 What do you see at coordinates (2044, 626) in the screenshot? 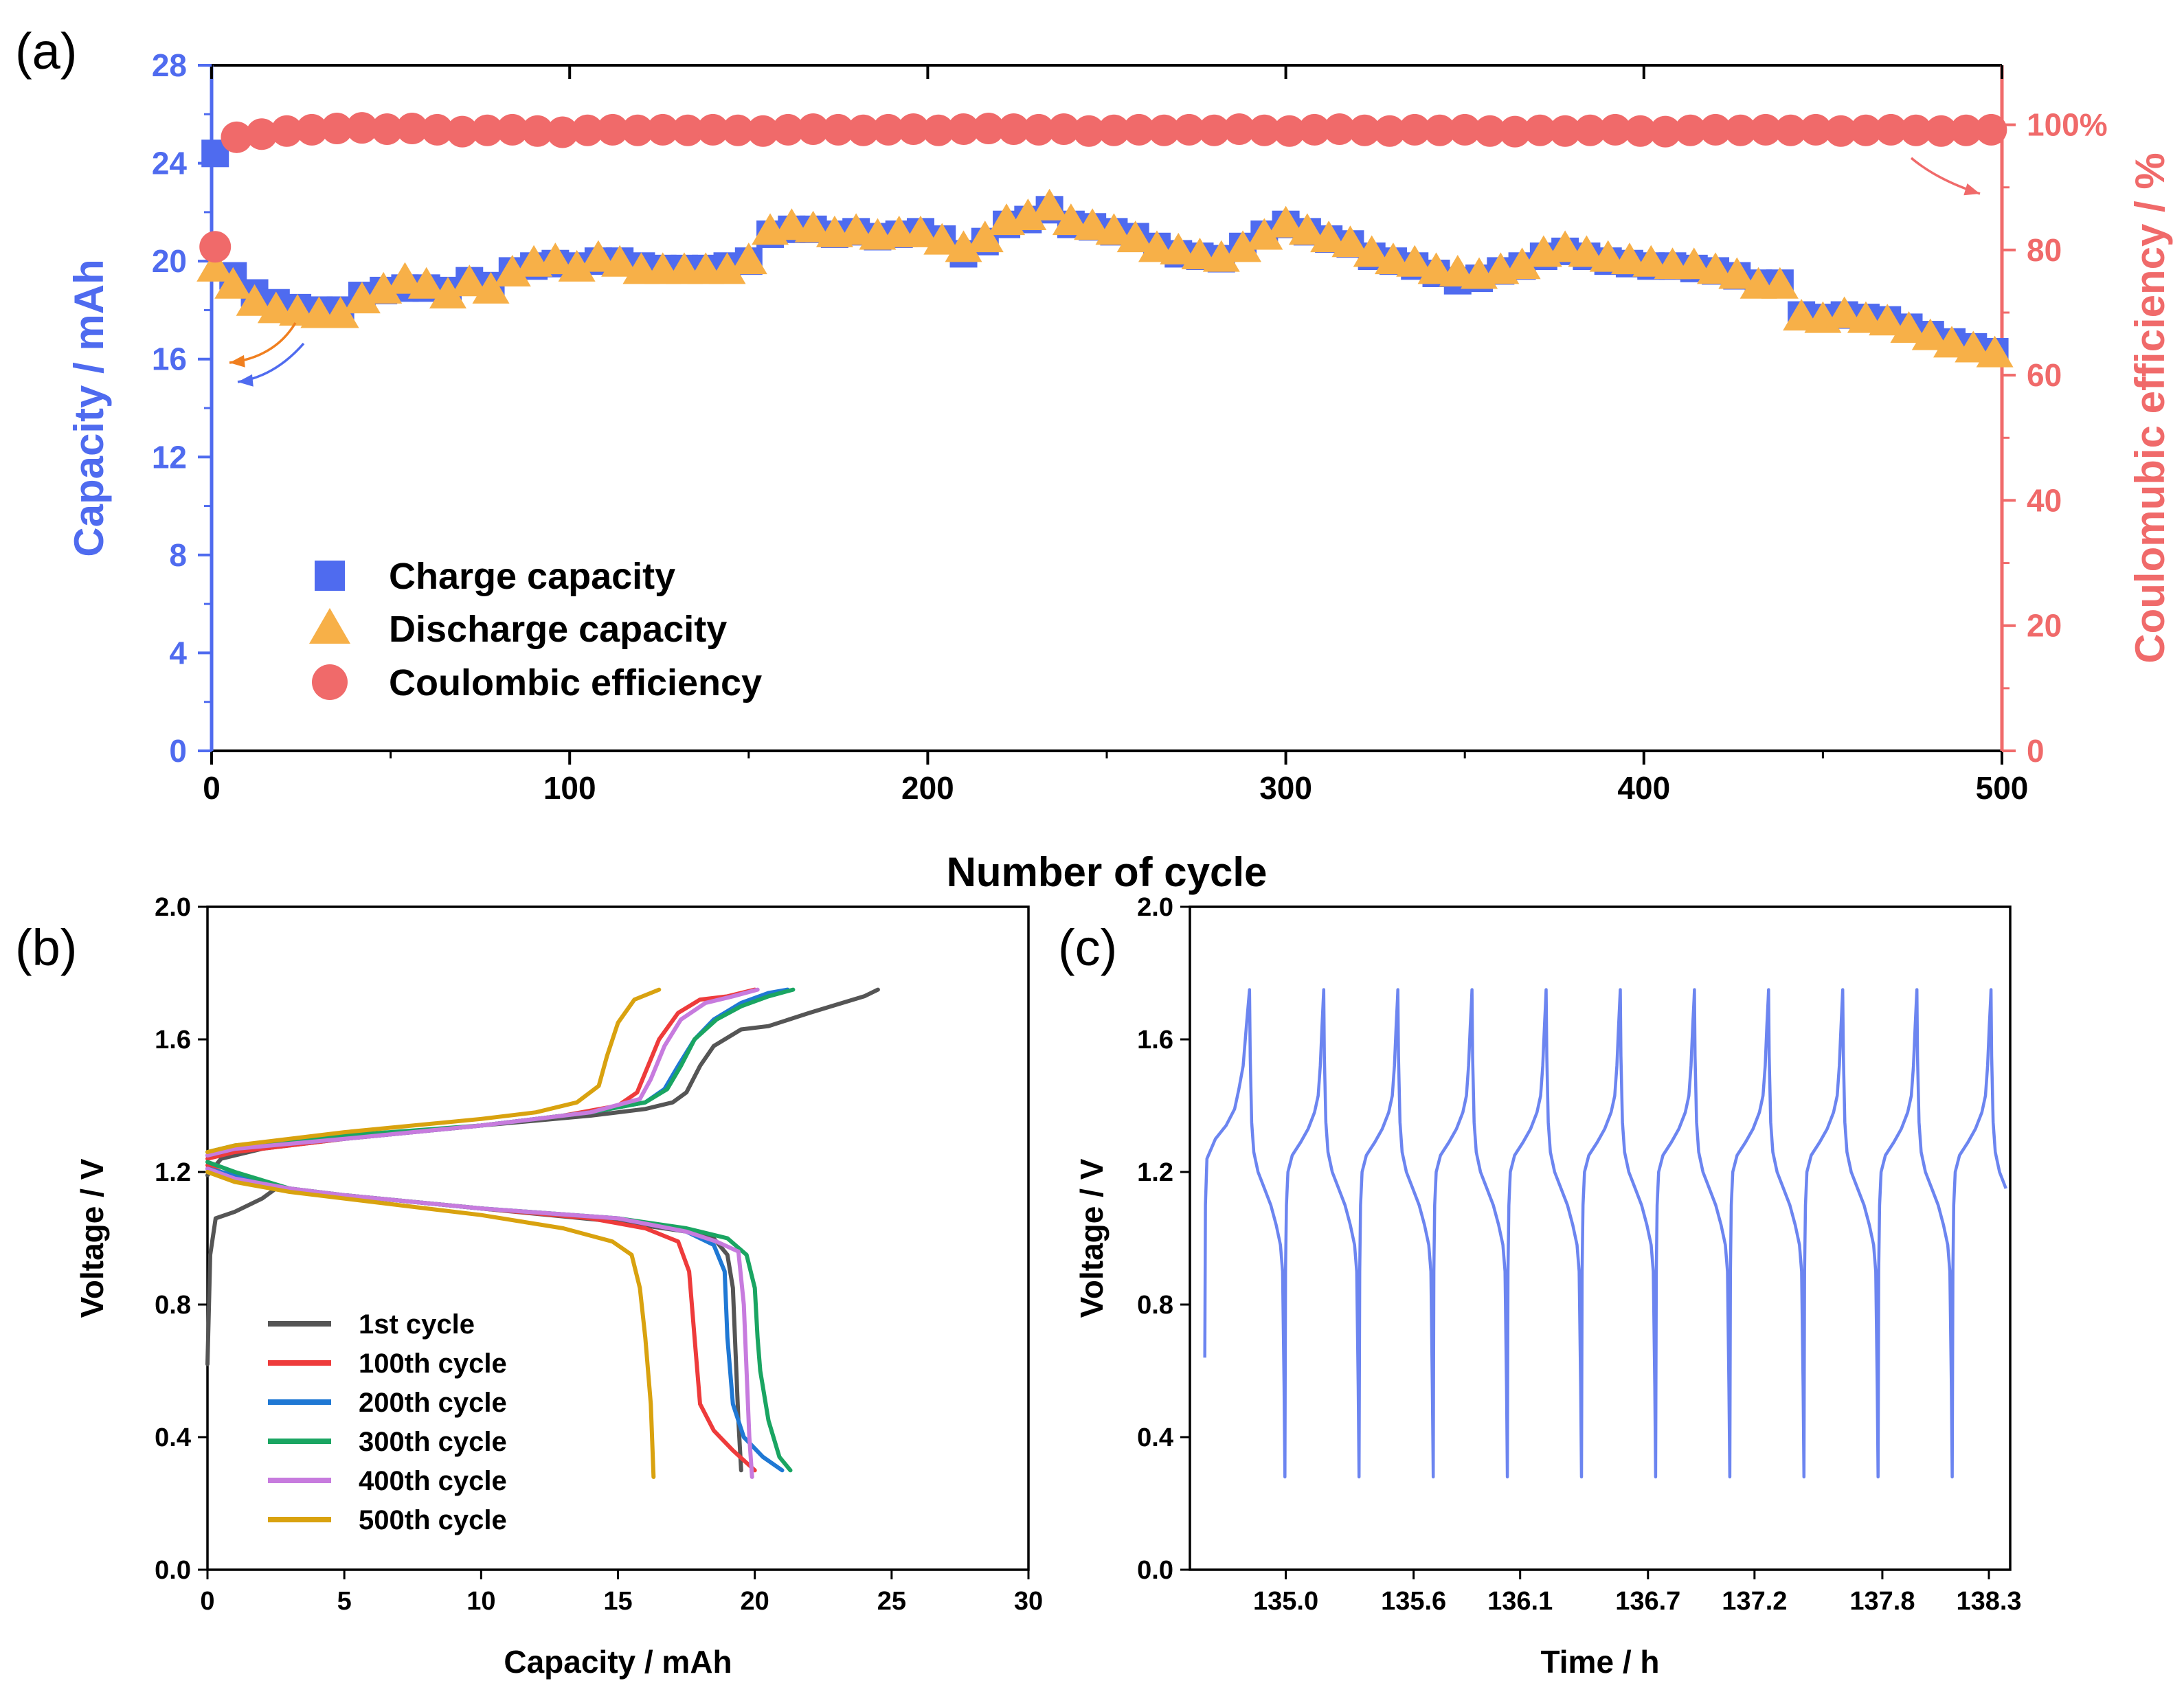
I see `y-tick-label-right-a: 20` at bounding box center [2044, 626].